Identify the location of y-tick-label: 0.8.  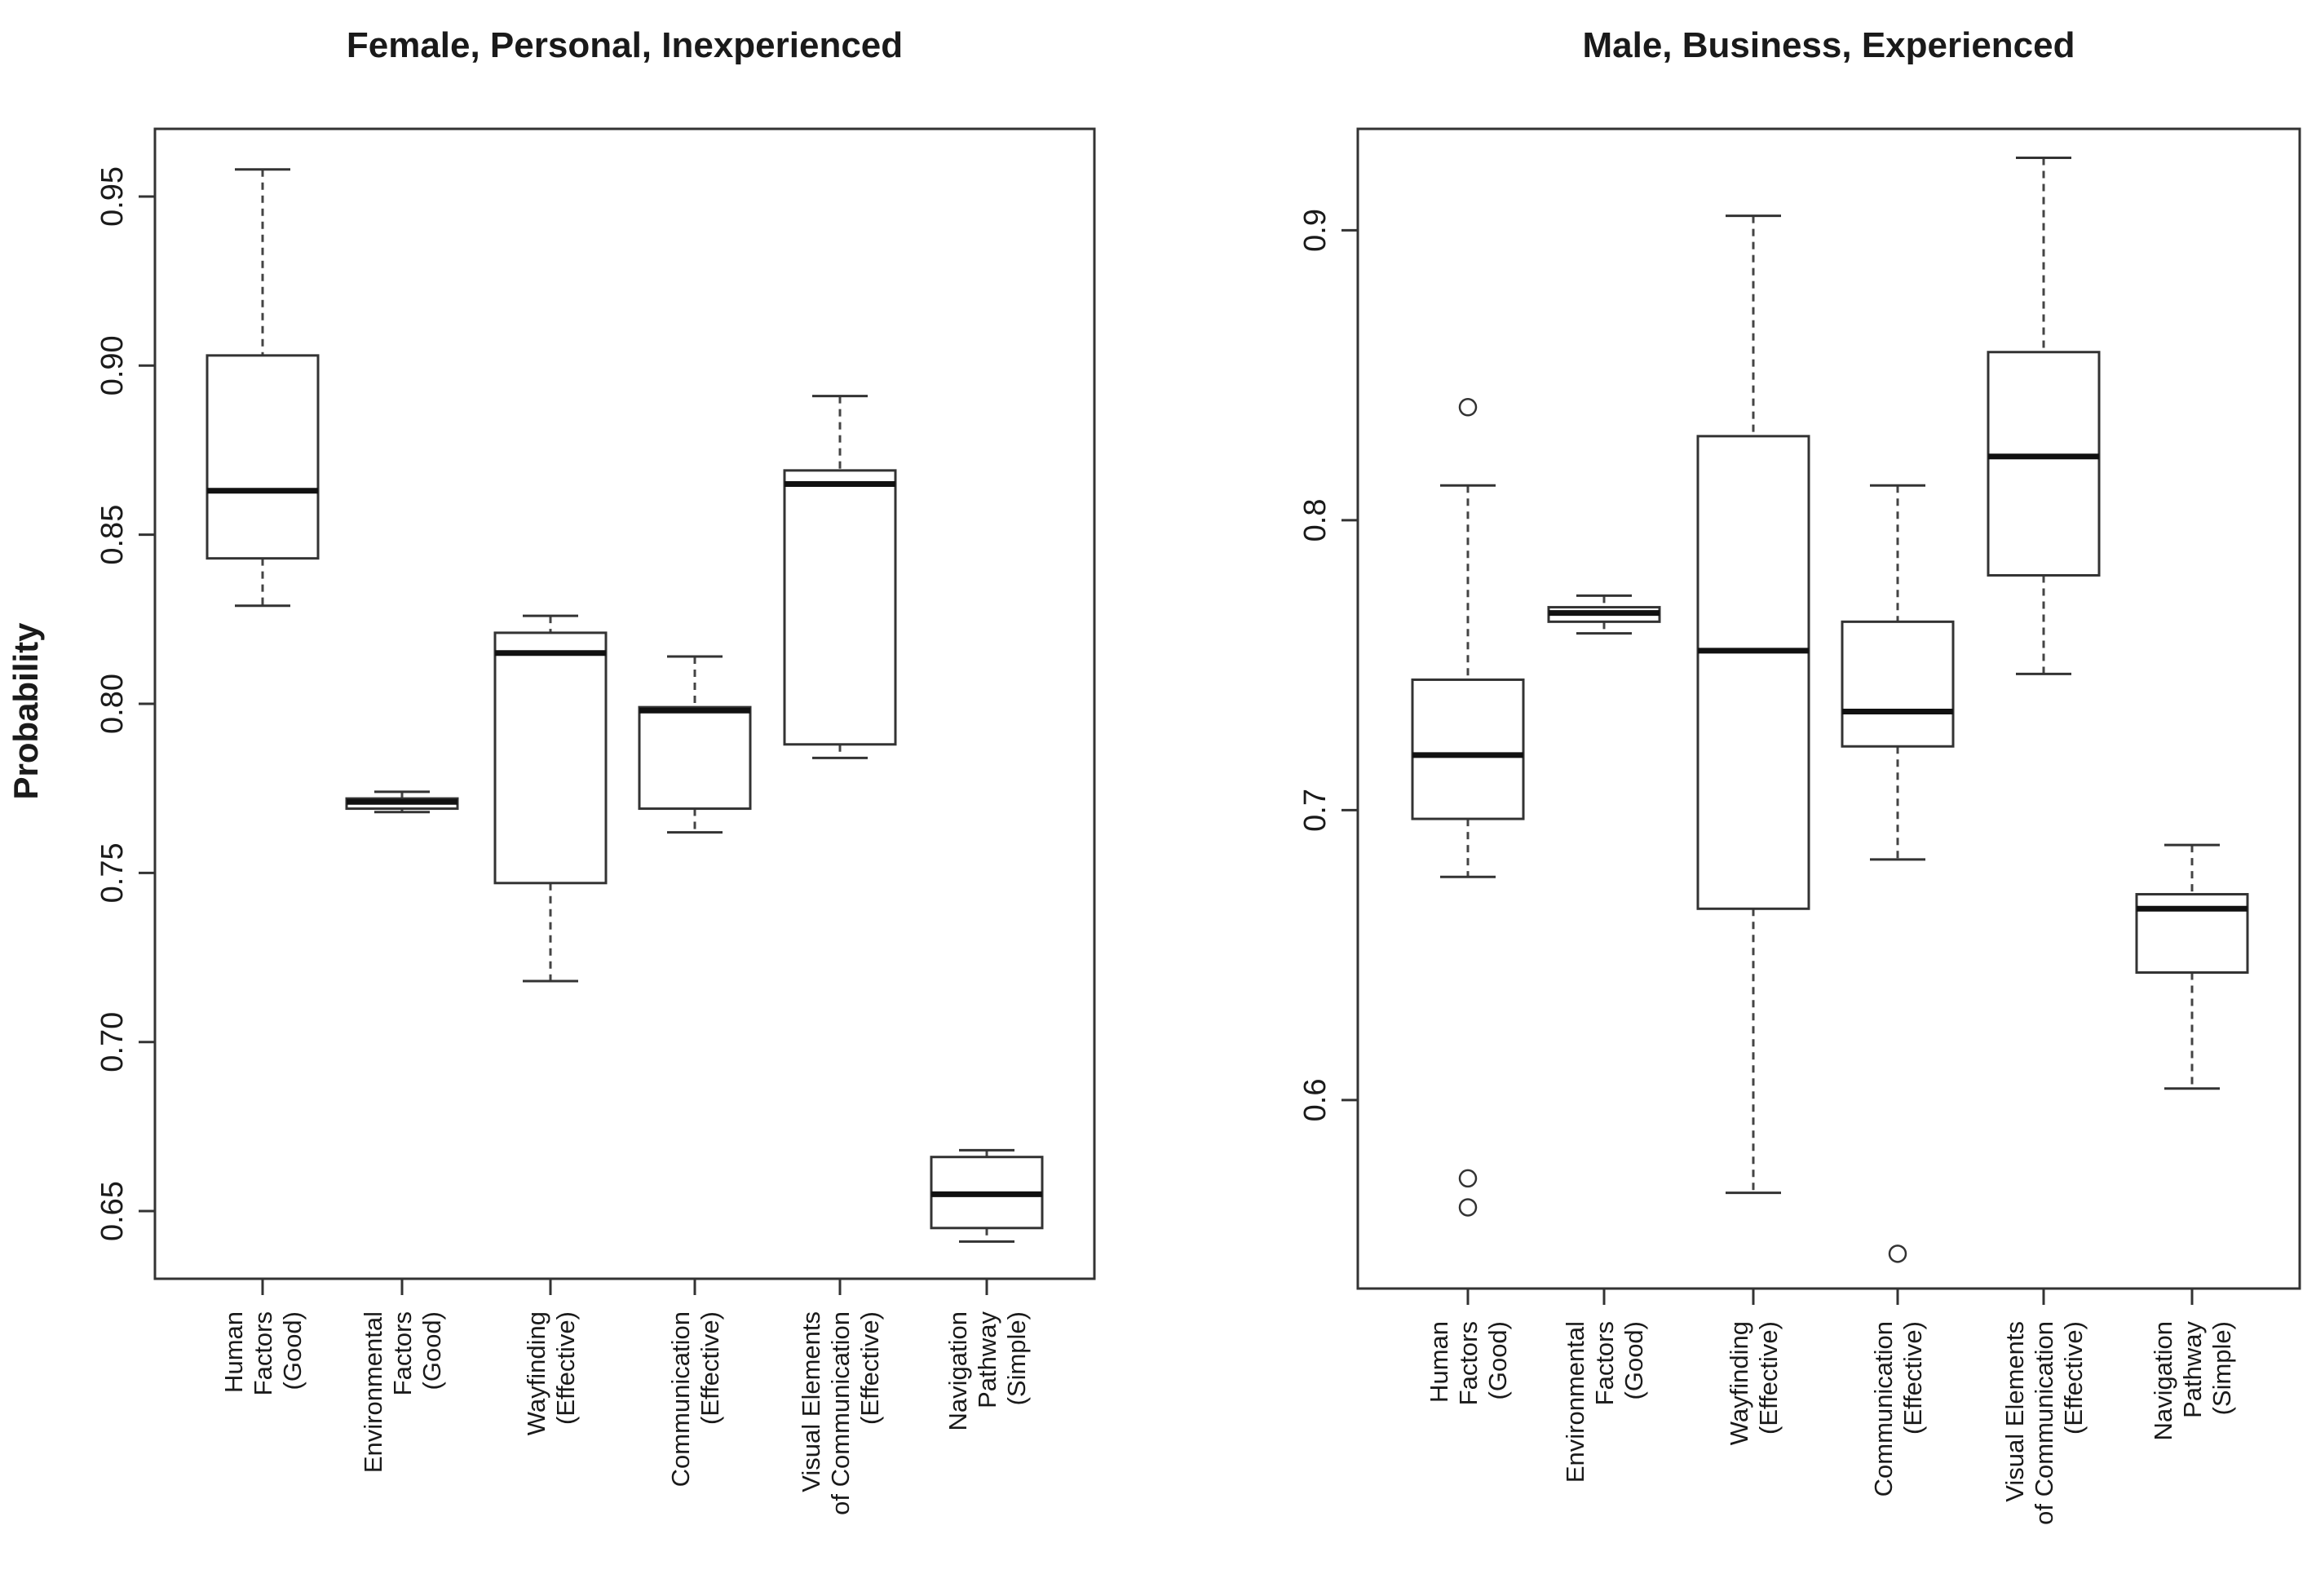
(1316, 520).